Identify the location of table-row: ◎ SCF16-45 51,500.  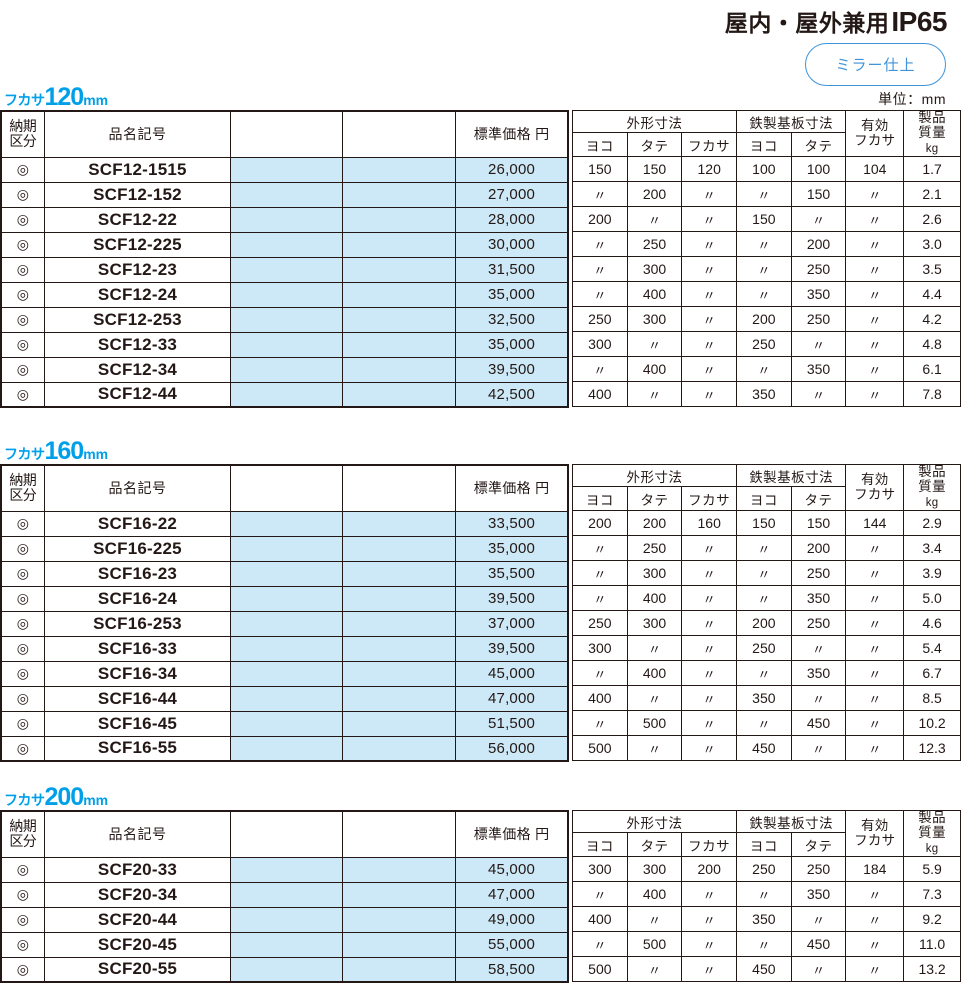
(284, 723).